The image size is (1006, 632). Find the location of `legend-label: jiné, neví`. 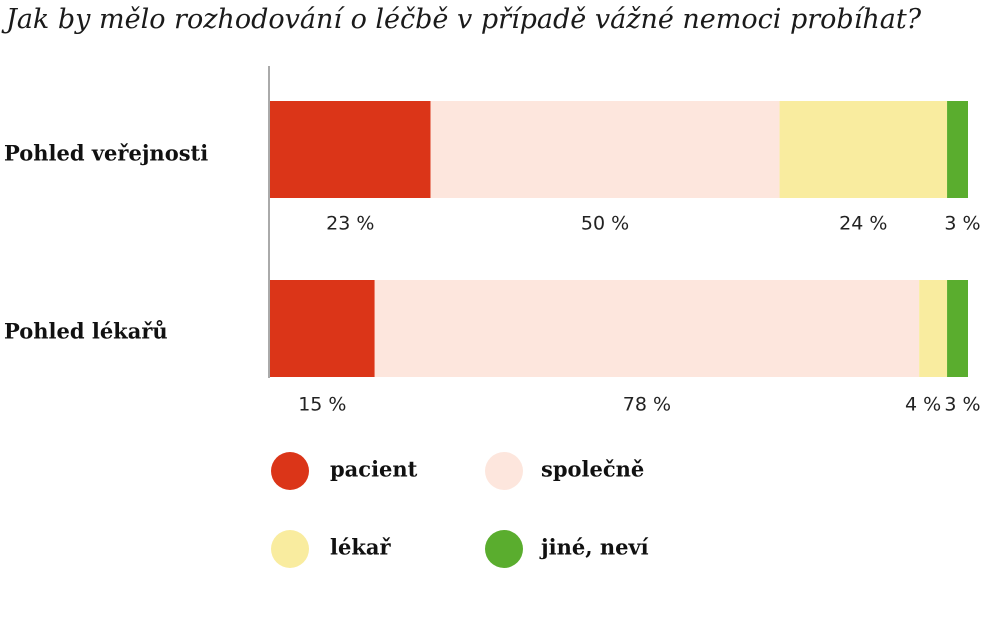

legend-label: jiné, neví is located at coordinates (594, 547).